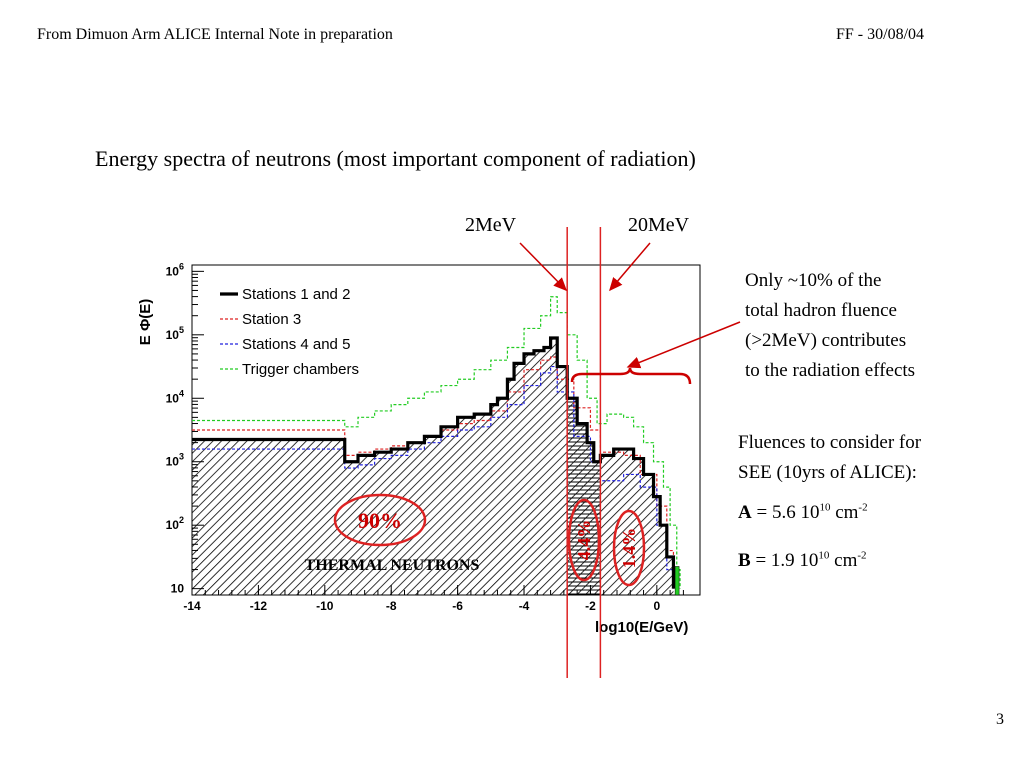 The image size is (1024, 768). I want to click on label-1-4-percent: 1.4%, so click(629, 548).